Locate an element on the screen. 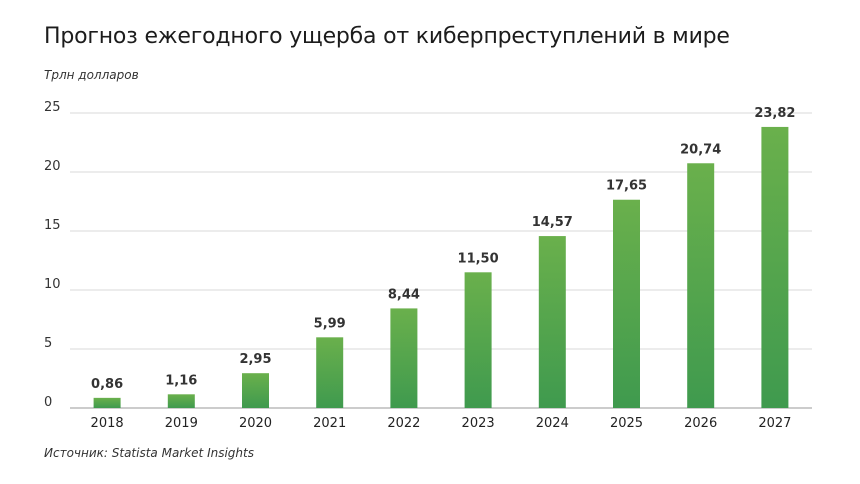  data-label: 11,50 is located at coordinates (478, 258).